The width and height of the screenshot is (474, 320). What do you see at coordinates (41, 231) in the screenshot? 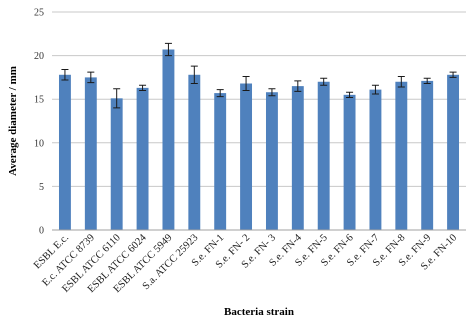
I see `y-tick-label: 0` at bounding box center [41, 231].